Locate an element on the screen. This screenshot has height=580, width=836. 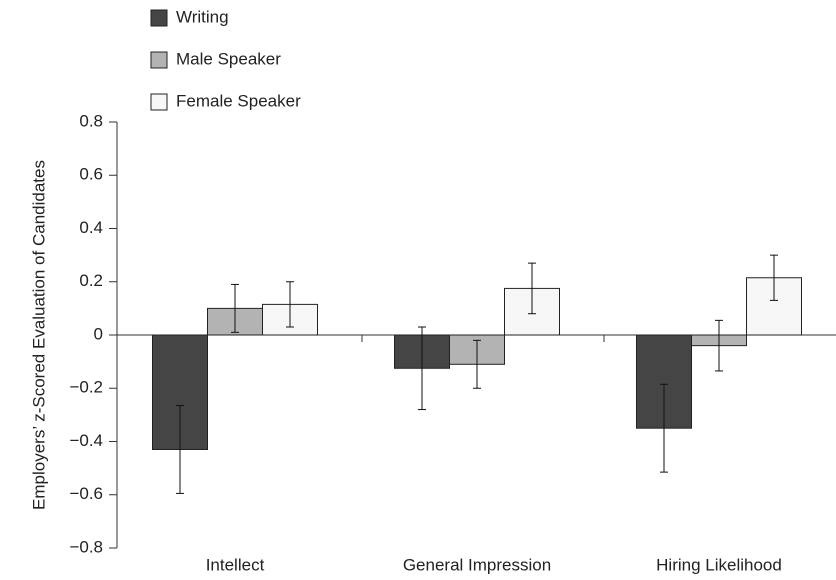
y-tick-label: −0.8 is located at coordinates (86, 546).